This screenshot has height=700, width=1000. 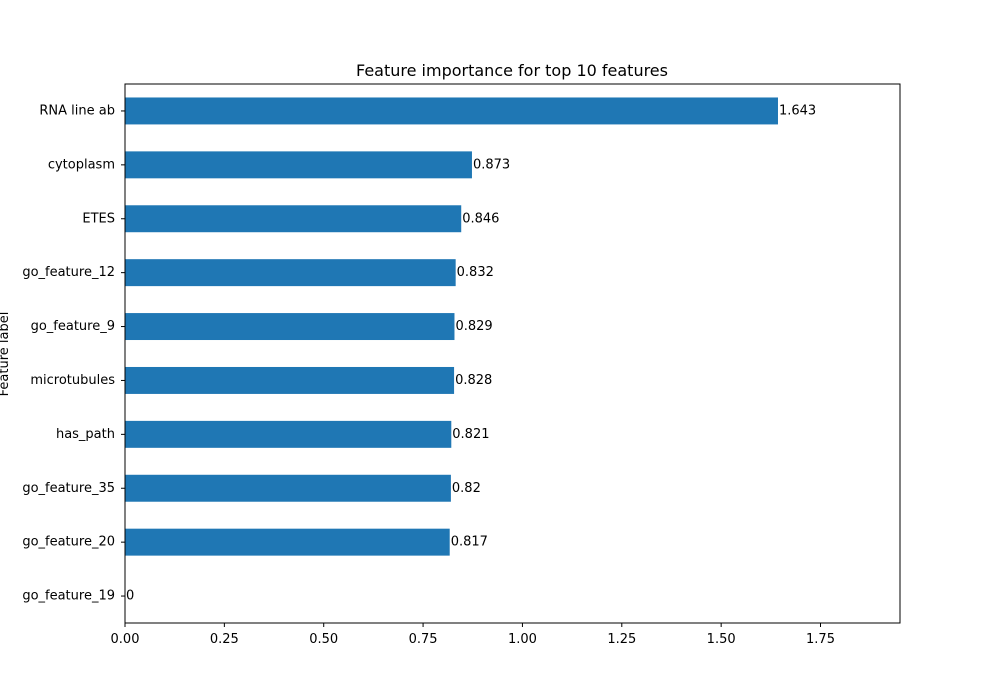 I want to click on chart-title: Feature importance for top 10 features, so click(x=512, y=70).